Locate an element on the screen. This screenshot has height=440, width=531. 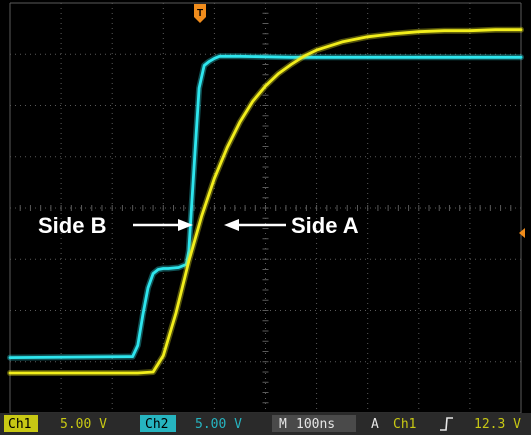
trigger-source: Ch1 is located at coordinates (404, 424).